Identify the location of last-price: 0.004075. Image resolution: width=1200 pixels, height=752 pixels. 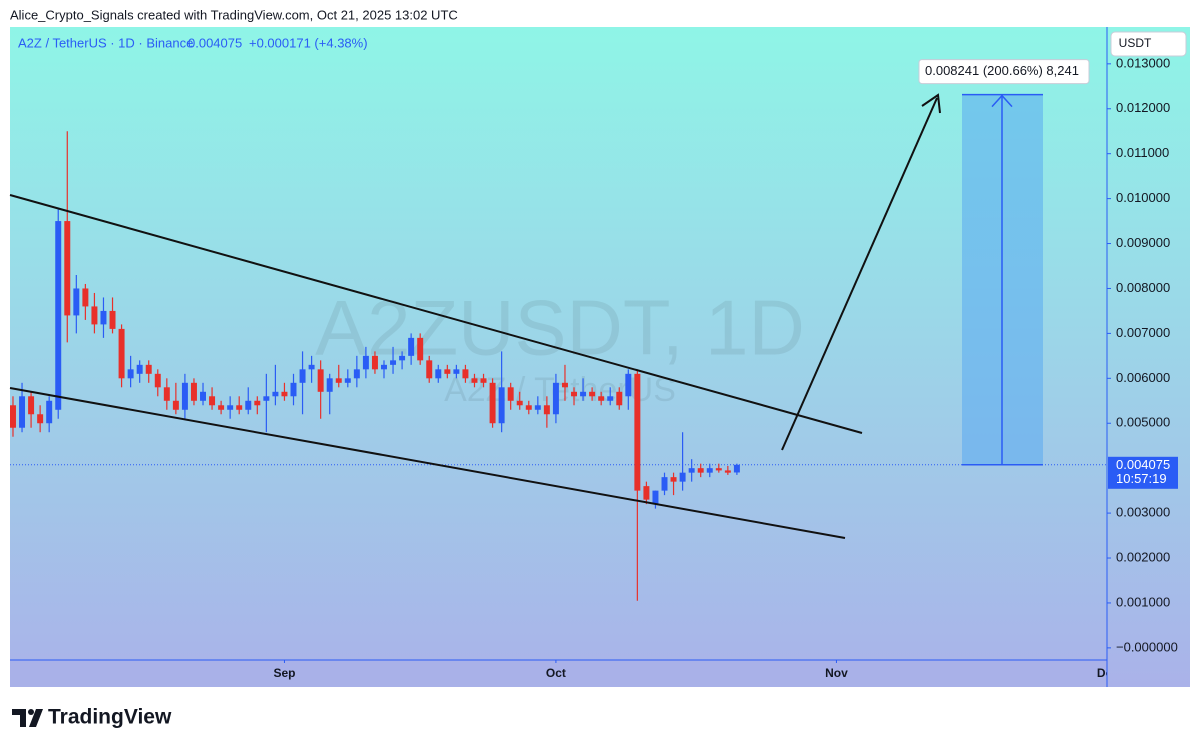
(215, 42).